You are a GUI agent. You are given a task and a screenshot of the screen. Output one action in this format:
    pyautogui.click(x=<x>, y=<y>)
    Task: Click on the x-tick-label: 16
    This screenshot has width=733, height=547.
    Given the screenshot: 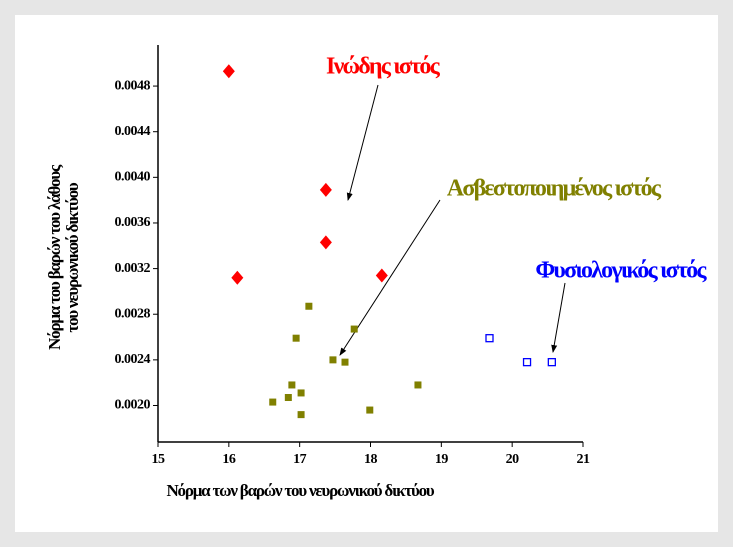 What is the action you would take?
    pyautogui.click(x=229, y=459)
    